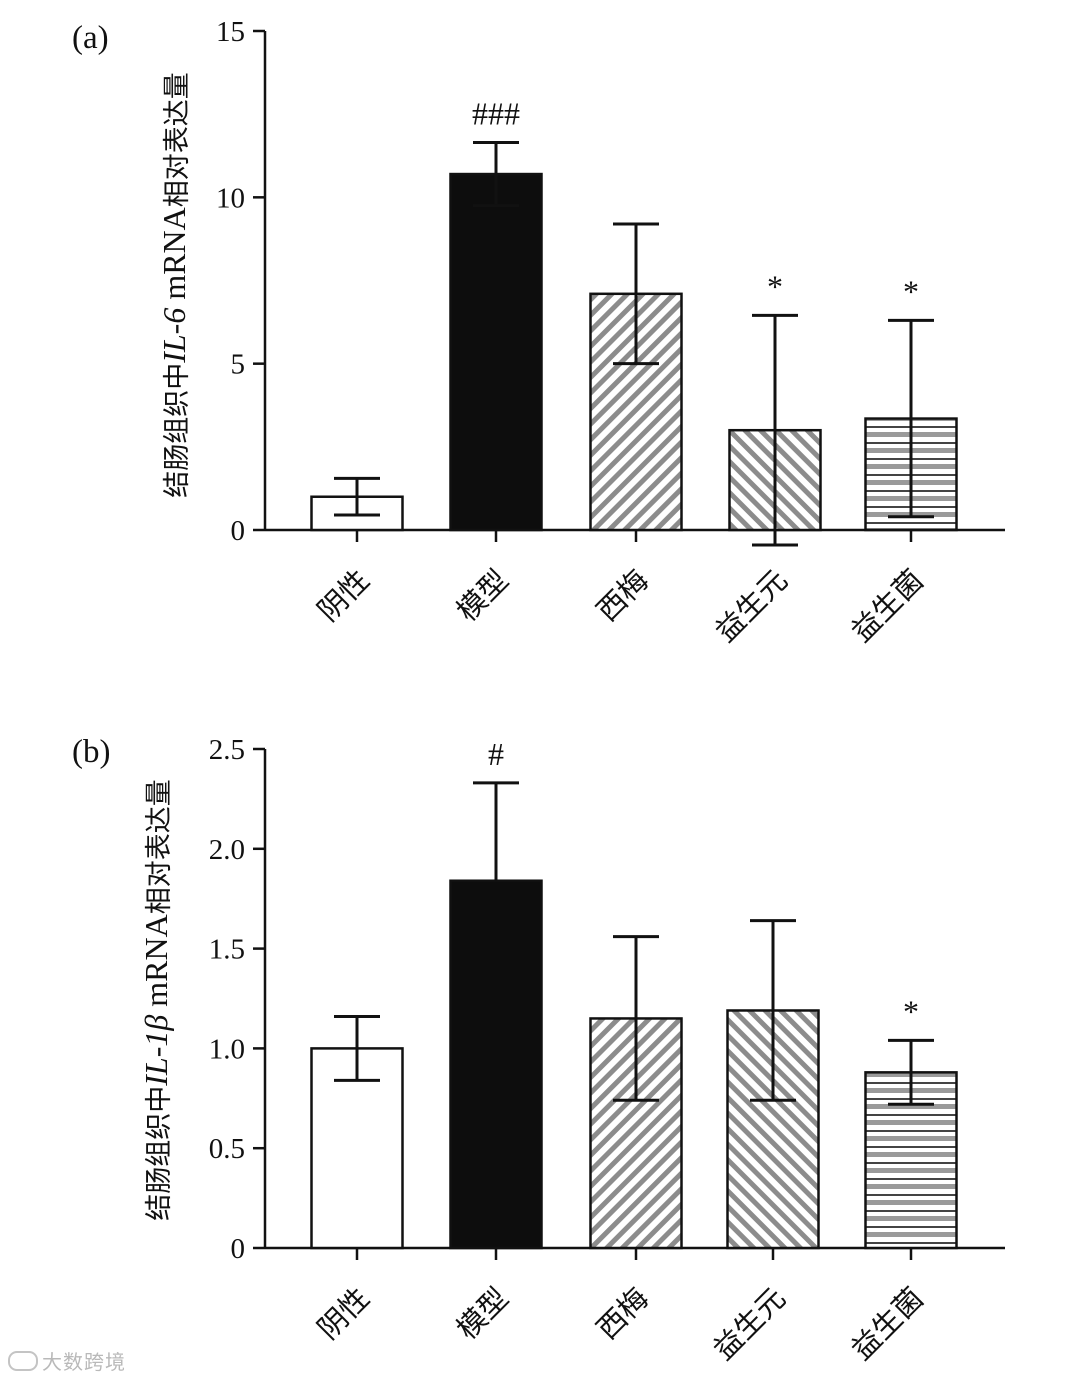  I want to click on watermark: 大数跨境, so click(67, 1360).